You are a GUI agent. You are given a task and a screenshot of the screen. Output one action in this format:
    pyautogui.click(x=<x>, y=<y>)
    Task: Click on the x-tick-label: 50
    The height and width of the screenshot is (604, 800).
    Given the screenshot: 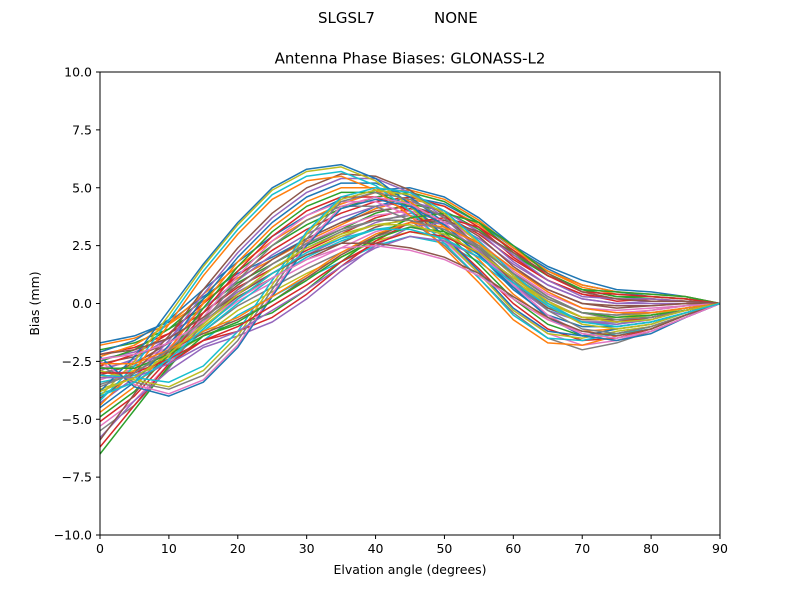 What is the action you would take?
    pyautogui.click(x=444, y=548)
    